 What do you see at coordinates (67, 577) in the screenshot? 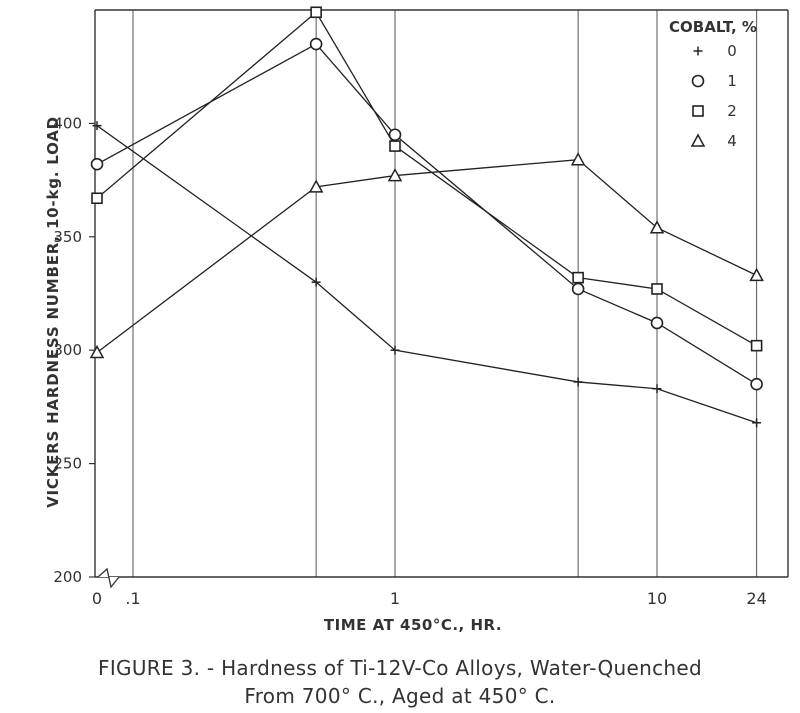
I see `y-tick-label-200: 200` at bounding box center [67, 577].